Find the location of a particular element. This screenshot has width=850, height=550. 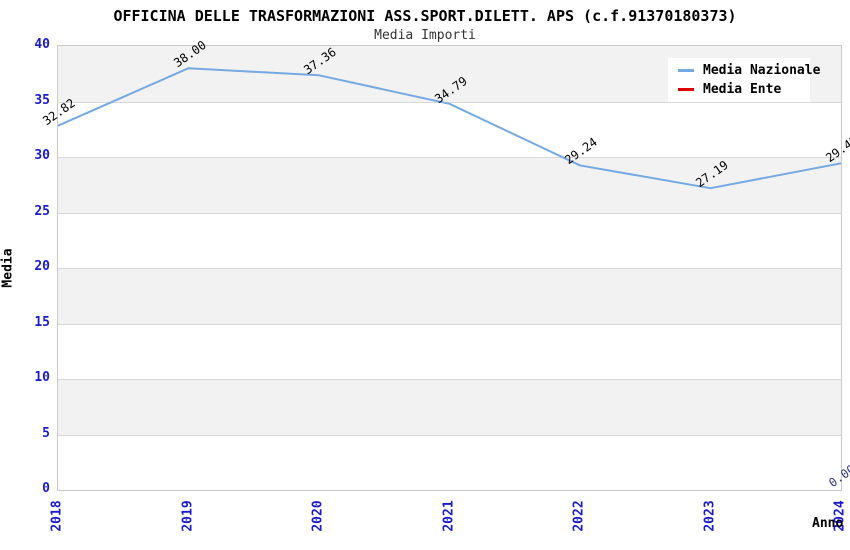

y-tick-label: 5 is located at coordinates (46, 433).